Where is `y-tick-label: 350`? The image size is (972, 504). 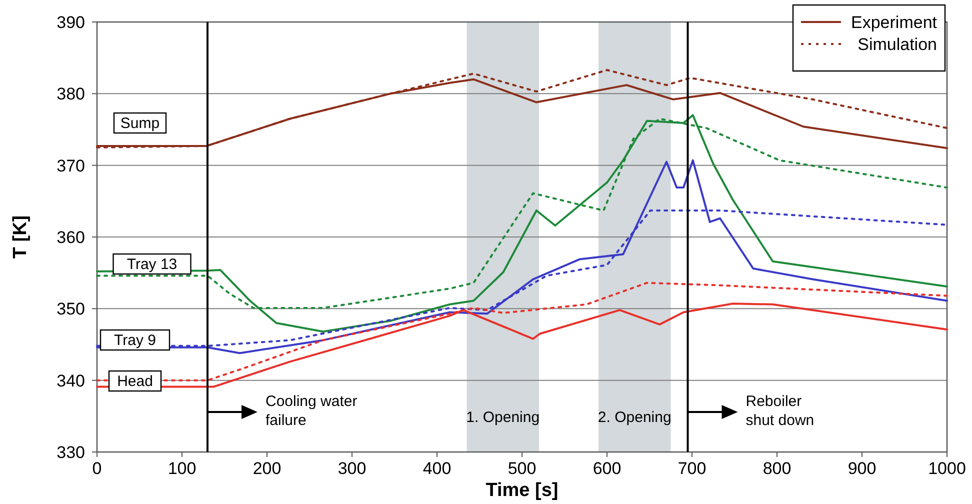
y-tick-label: 350 is located at coordinates (70, 309).